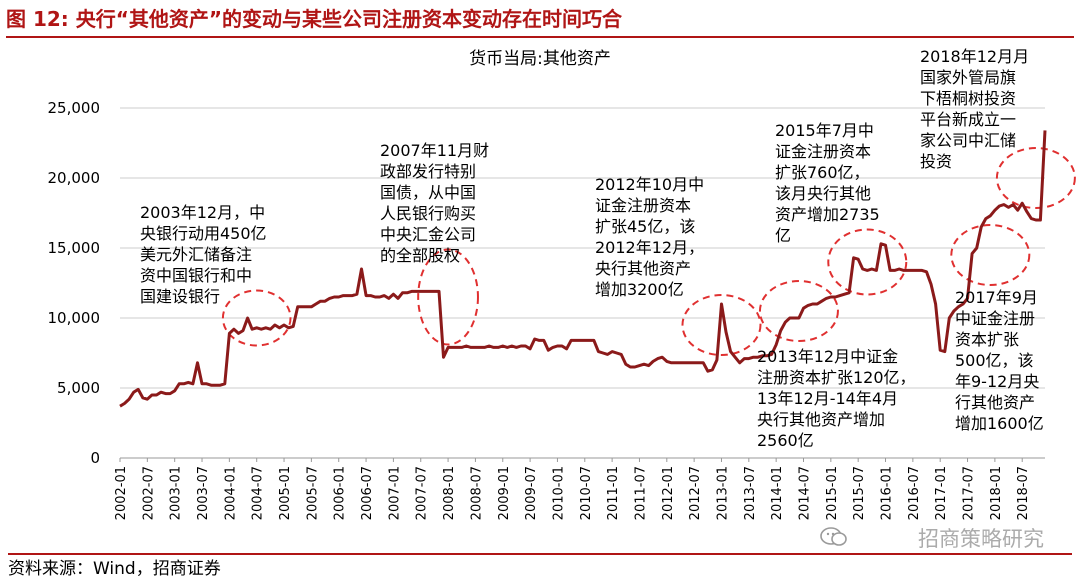 This screenshot has height=586, width=1080. What do you see at coordinates (74, 283) in the screenshot?
I see `y-axis-ticks: 25,000 20,000 15,000 10,000 5,000 0` at bounding box center [74, 283].